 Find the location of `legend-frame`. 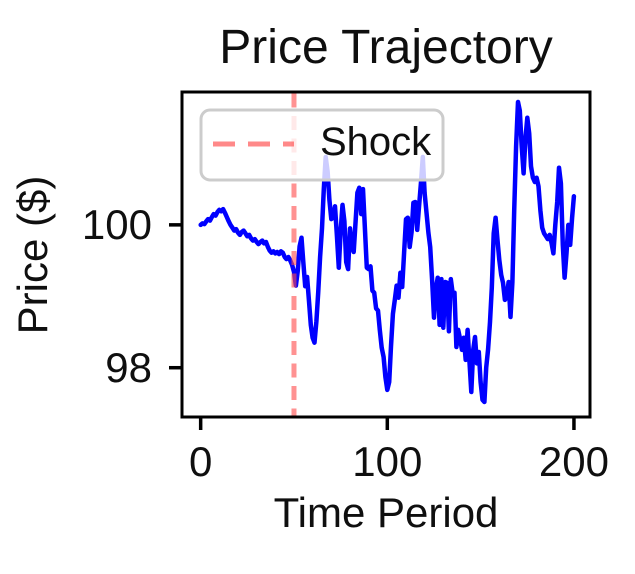

legend-frame is located at coordinates (322, 145).